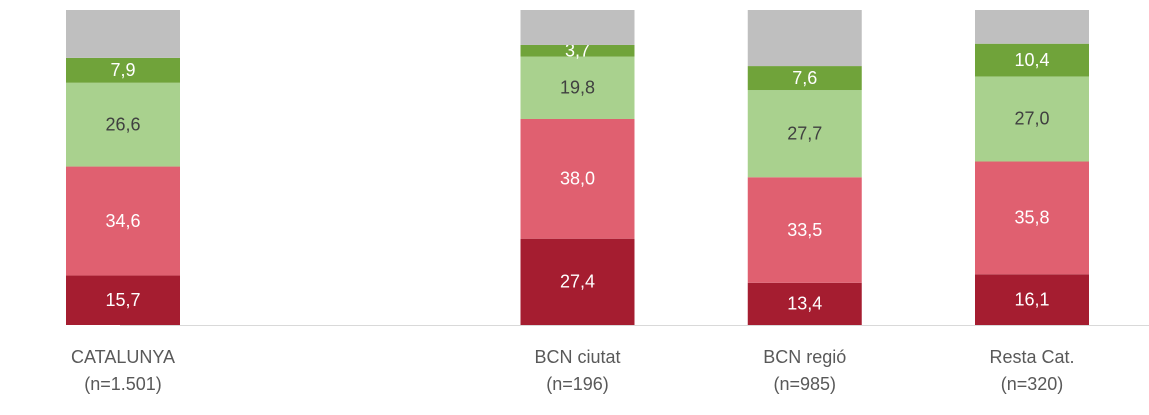 The width and height of the screenshot is (1149, 415). I want to click on x-tick-label: (n=1.501), so click(123, 384).